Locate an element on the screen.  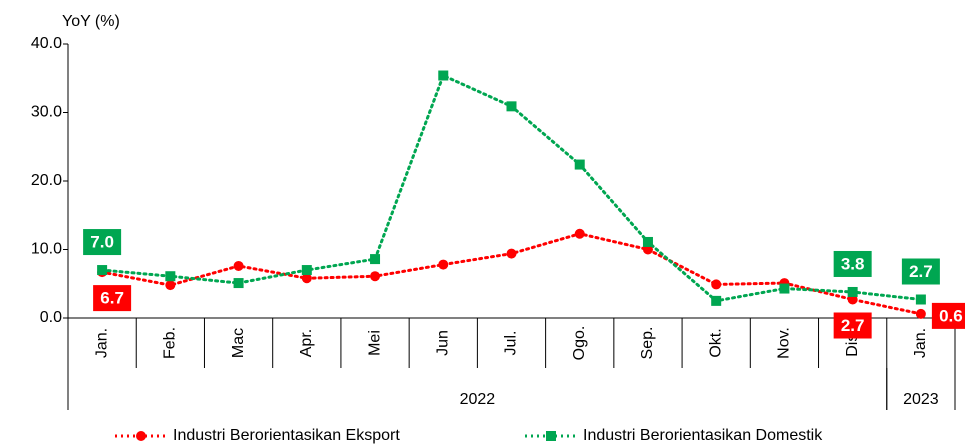
y-tick-label: 10.0 is located at coordinates (46, 249).